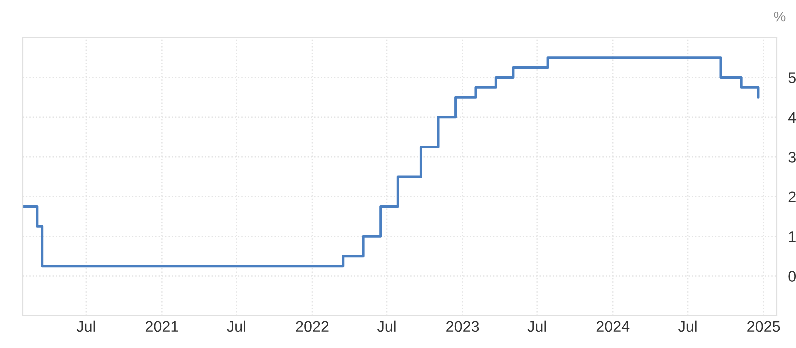 Image resolution: width=796 pixels, height=348 pixels. Describe the element at coordinates (764, 326) in the screenshot. I see `x-tick-label: 2025` at that location.